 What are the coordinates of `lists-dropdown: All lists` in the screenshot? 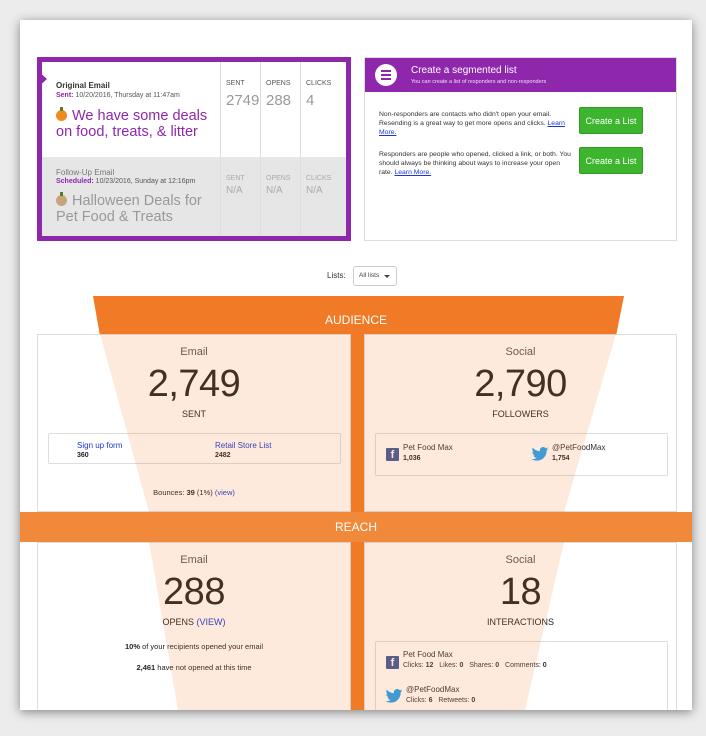 It's located at (375, 276).